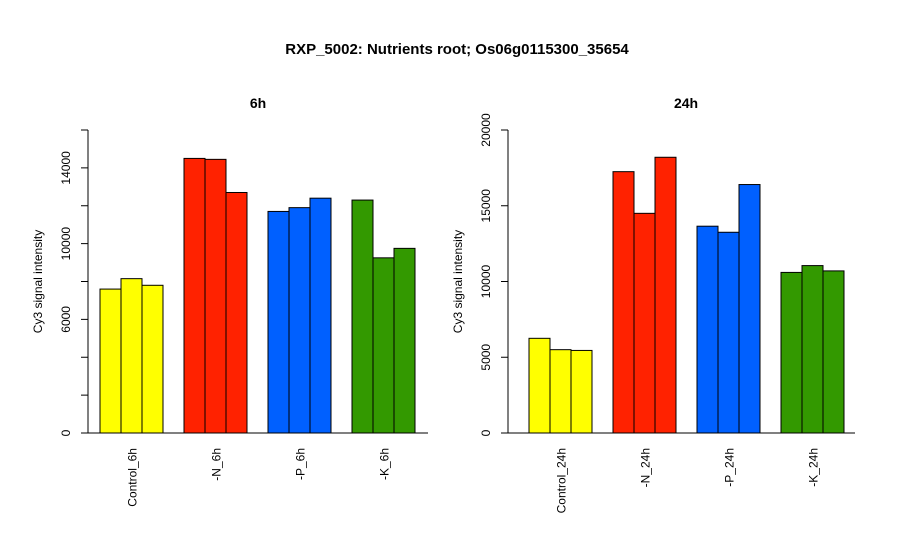 The image size is (900, 550). What do you see at coordinates (258, 103) in the screenshot?
I see `panel-title: 6h` at bounding box center [258, 103].